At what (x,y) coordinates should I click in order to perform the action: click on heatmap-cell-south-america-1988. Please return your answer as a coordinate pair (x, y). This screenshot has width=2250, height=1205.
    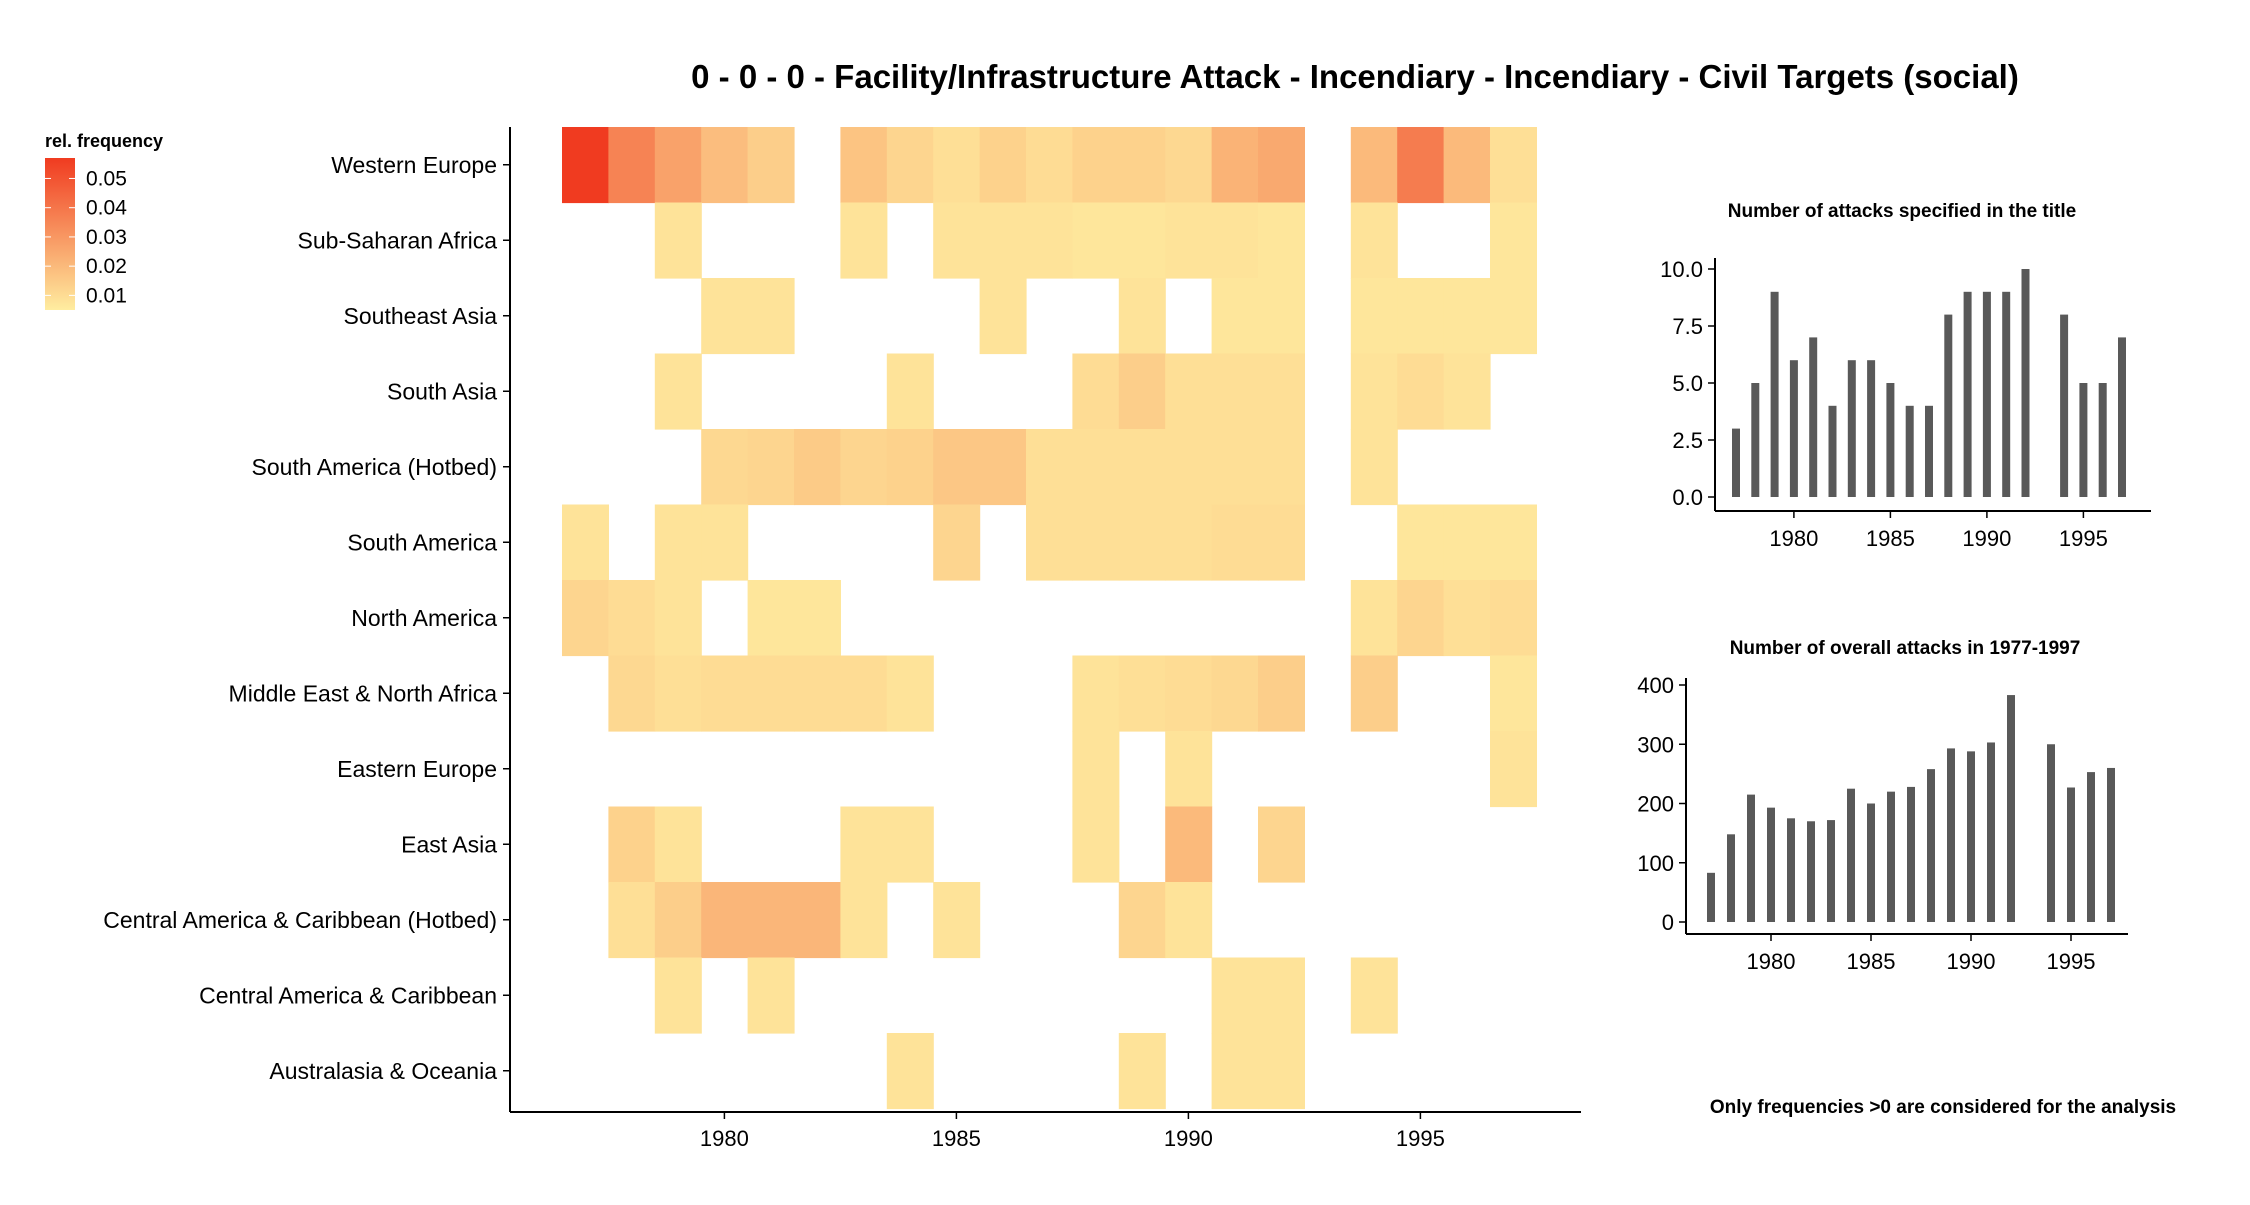
    Looking at the image, I should click on (1096, 542).